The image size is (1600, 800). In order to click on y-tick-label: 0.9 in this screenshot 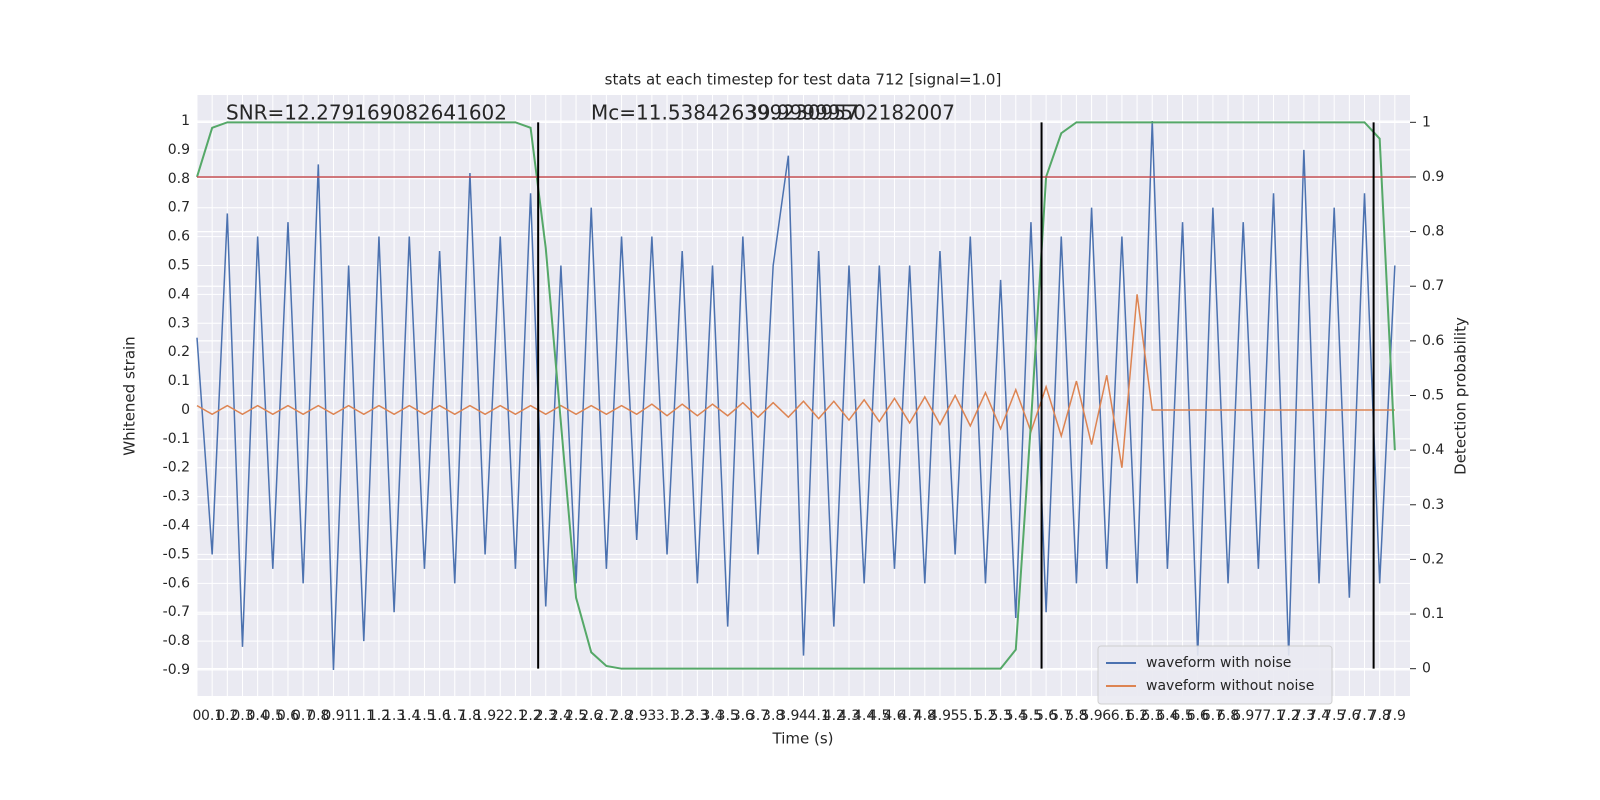, I will do `click(179, 150)`.